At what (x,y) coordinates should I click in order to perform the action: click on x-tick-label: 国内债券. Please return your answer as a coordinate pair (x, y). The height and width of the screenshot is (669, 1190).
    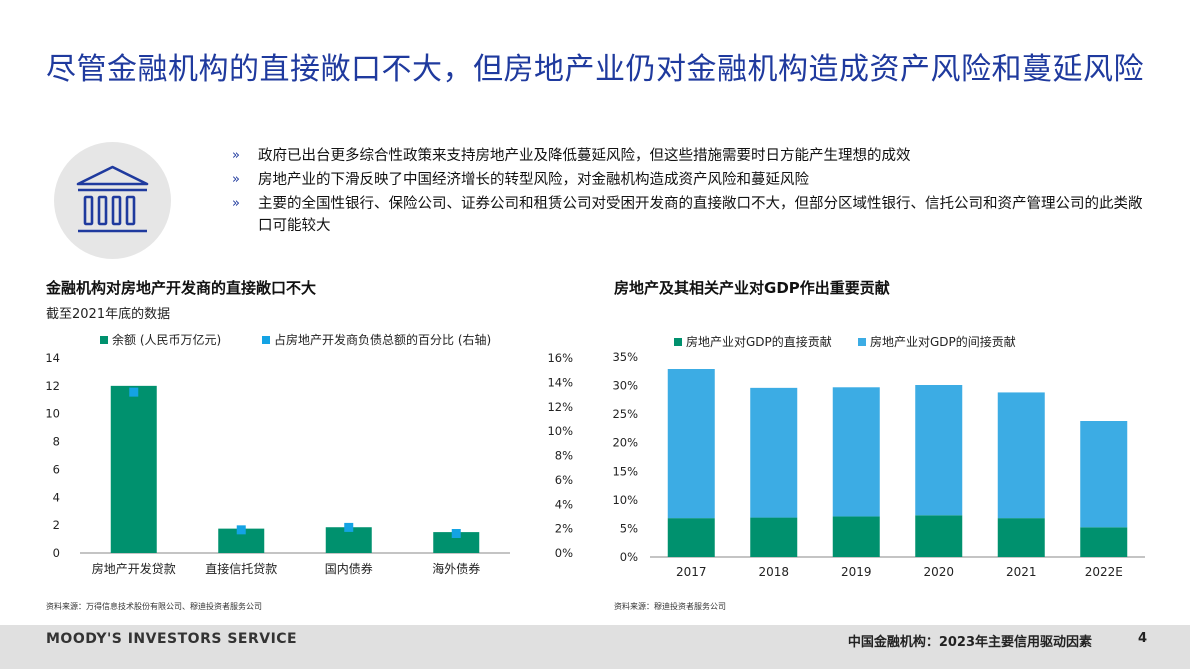
    Looking at the image, I should click on (349, 568).